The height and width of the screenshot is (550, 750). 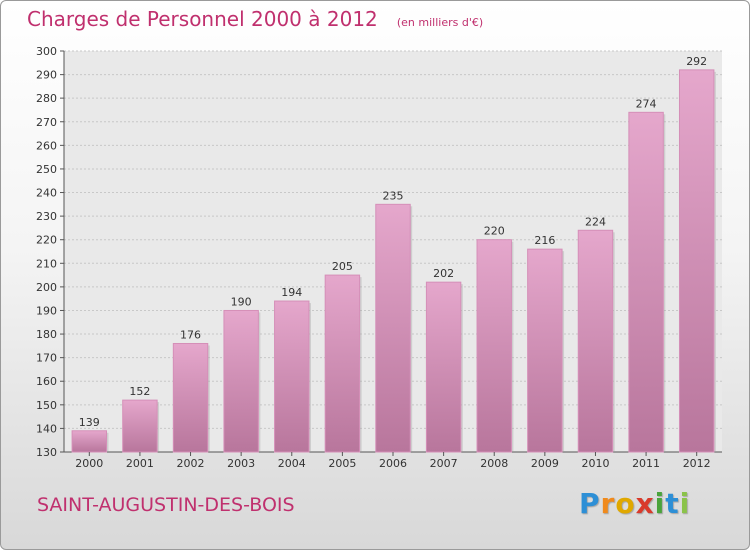 I want to click on logo-letter: r, so click(x=608, y=503).